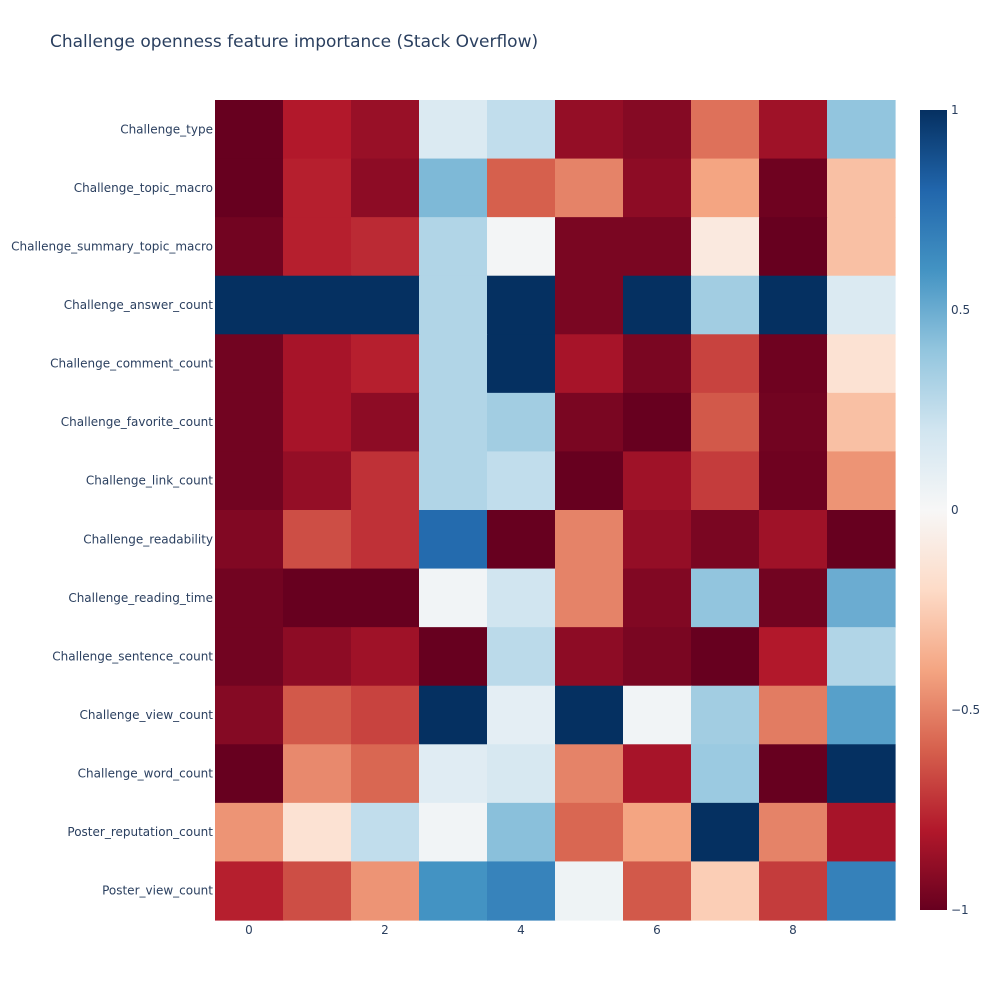 The height and width of the screenshot is (1000, 1000). What do you see at coordinates (249, 930) in the screenshot?
I see `x-tick-label: 0` at bounding box center [249, 930].